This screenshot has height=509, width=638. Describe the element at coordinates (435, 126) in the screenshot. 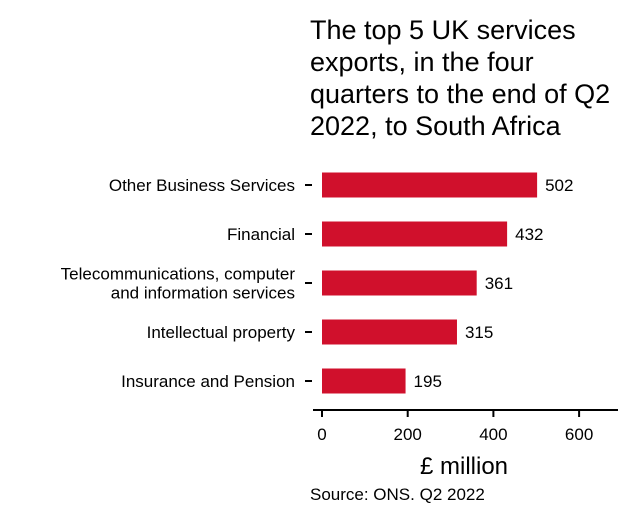

I see `title-line: 2022, to South Africa` at that location.